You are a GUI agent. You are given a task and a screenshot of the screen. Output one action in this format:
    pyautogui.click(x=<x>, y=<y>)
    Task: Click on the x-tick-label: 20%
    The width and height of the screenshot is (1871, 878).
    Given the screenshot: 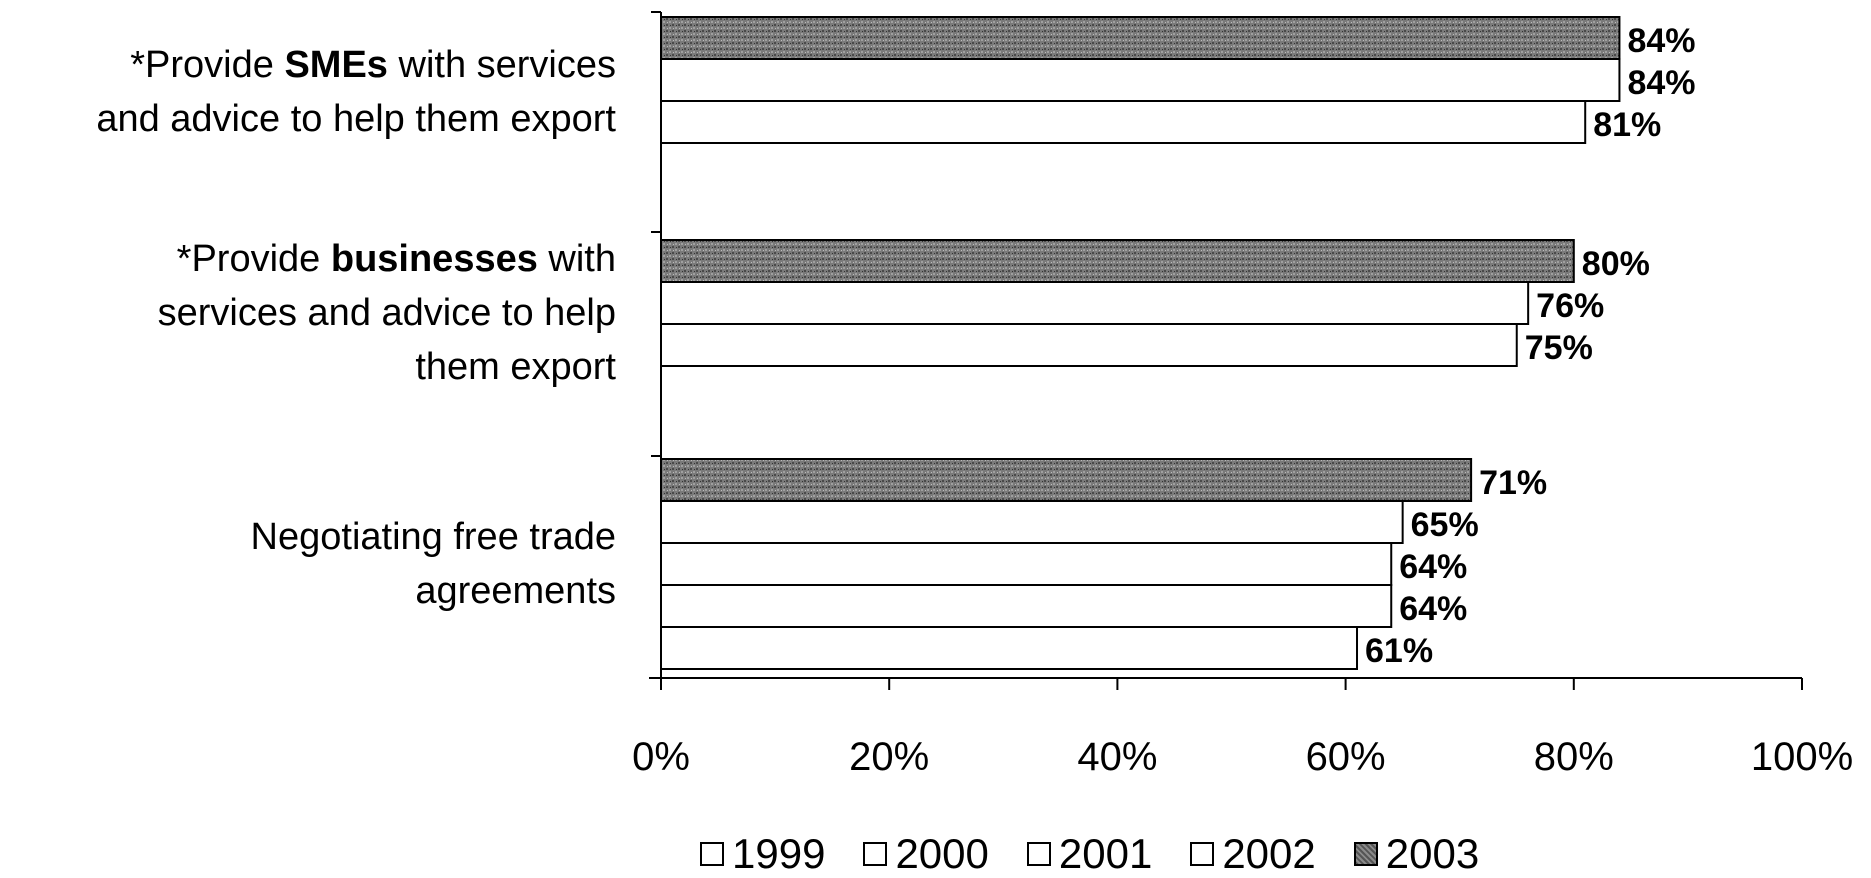 What is the action you would take?
    pyautogui.click(x=889, y=757)
    